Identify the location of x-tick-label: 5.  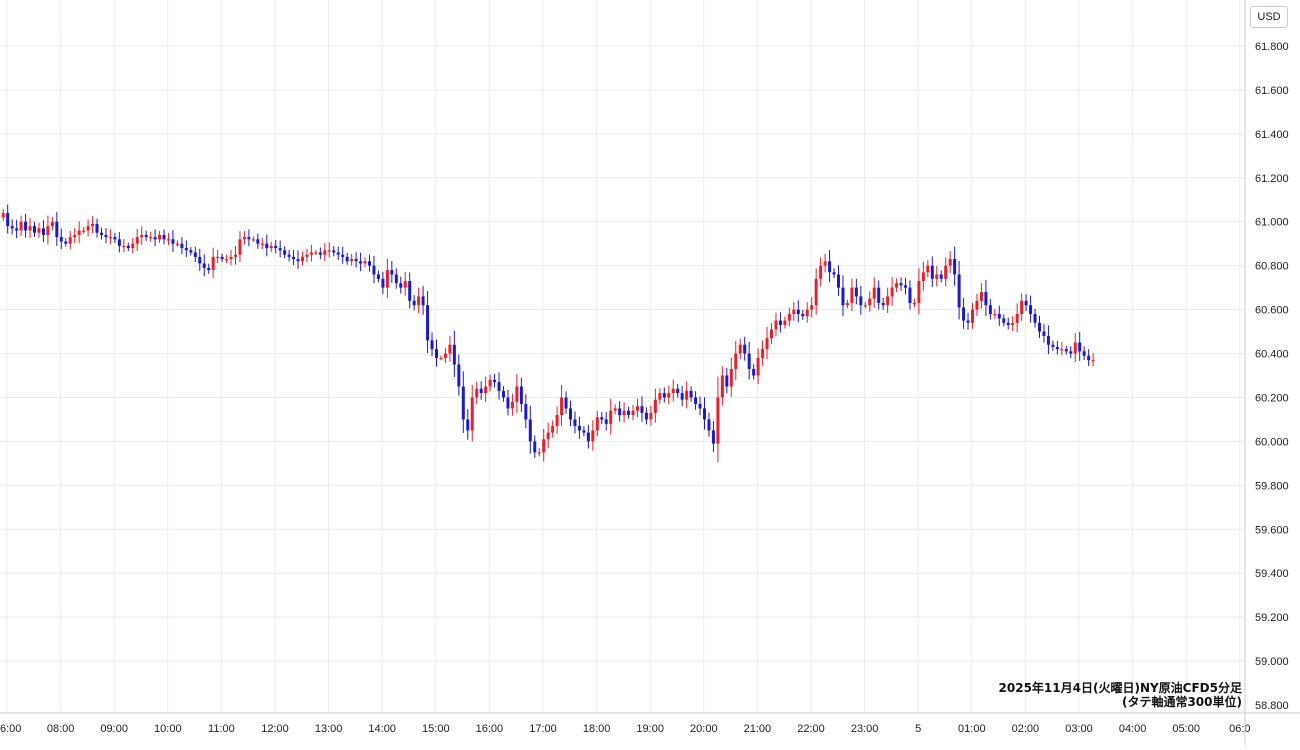
(918, 729).